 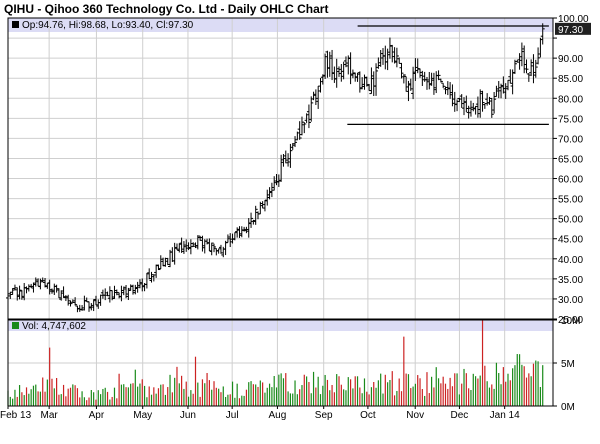 I want to click on volume-legend-text: Vol: 4,747,602, so click(x=54, y=326).